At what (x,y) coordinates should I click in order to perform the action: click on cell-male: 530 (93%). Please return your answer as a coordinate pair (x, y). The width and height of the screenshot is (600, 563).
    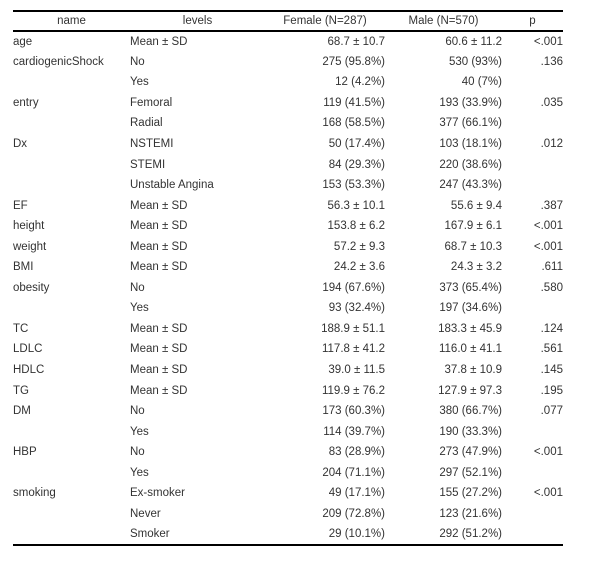
    Looking at the image, I should click on (475, 61).